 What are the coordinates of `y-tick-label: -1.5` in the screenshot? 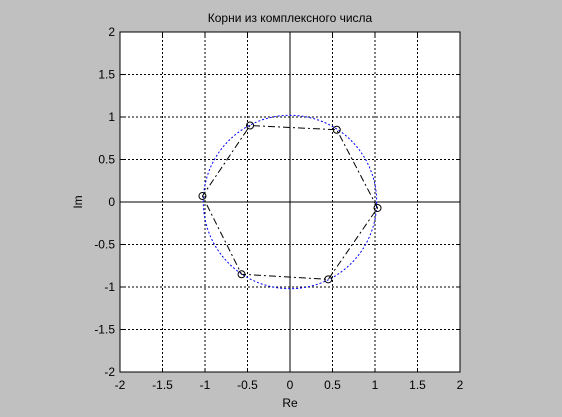 It's located at (104, 330).